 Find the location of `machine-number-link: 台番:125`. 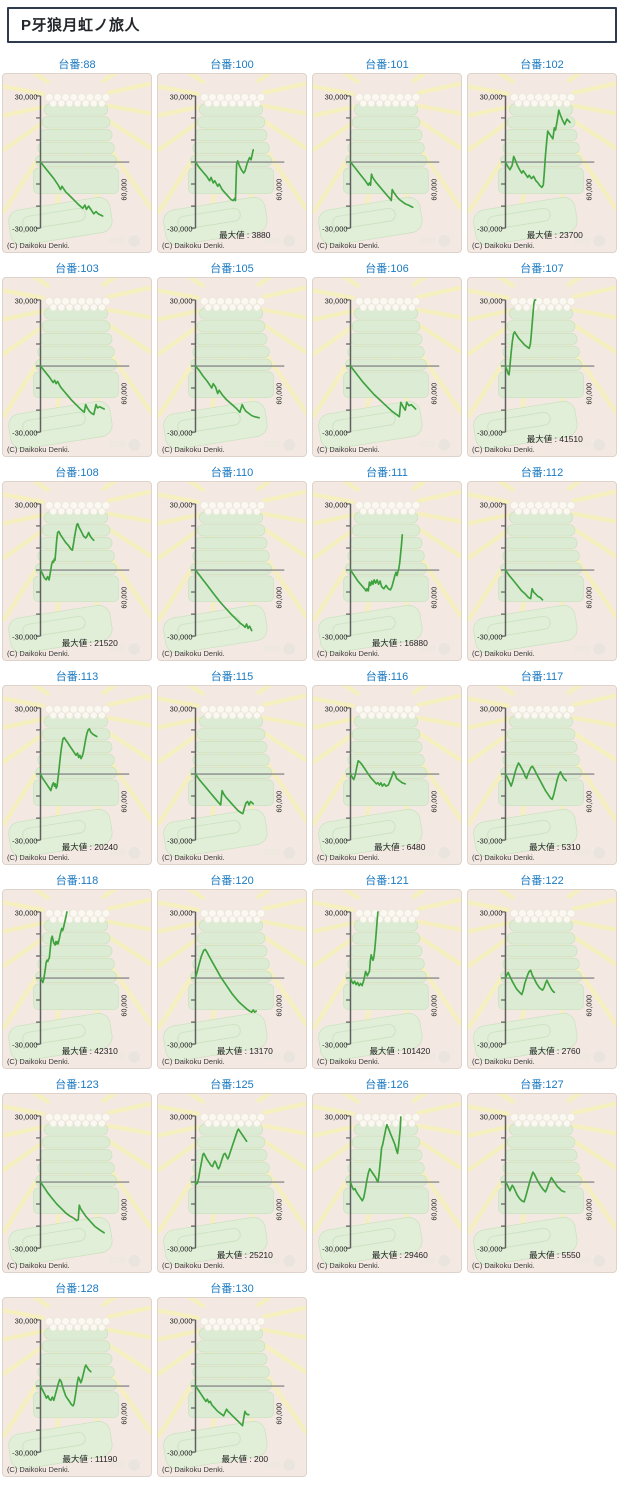

machine-number-link: 台番:125 is located at coordinates (232, 1085).